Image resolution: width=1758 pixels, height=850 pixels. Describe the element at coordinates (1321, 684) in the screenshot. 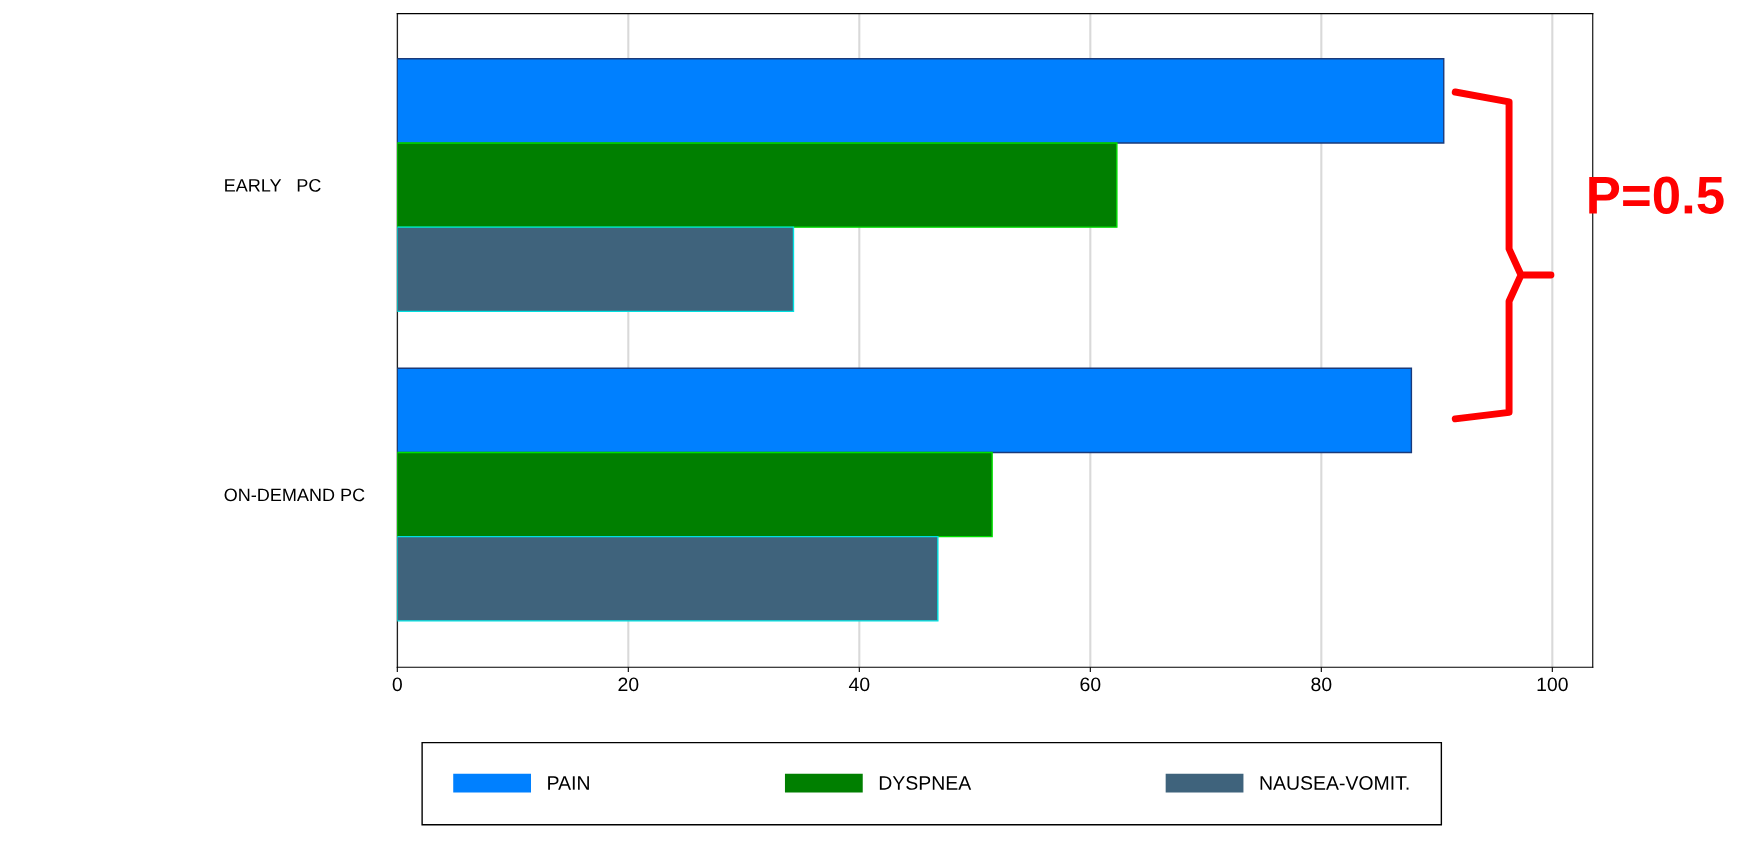

I see `x-tick-label: 80` at that location.